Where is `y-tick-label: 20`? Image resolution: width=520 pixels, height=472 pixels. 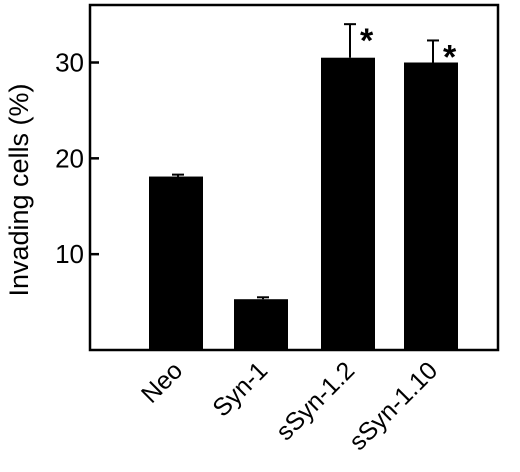
y-tick-label: 20 is located at coordinates (69, 158).